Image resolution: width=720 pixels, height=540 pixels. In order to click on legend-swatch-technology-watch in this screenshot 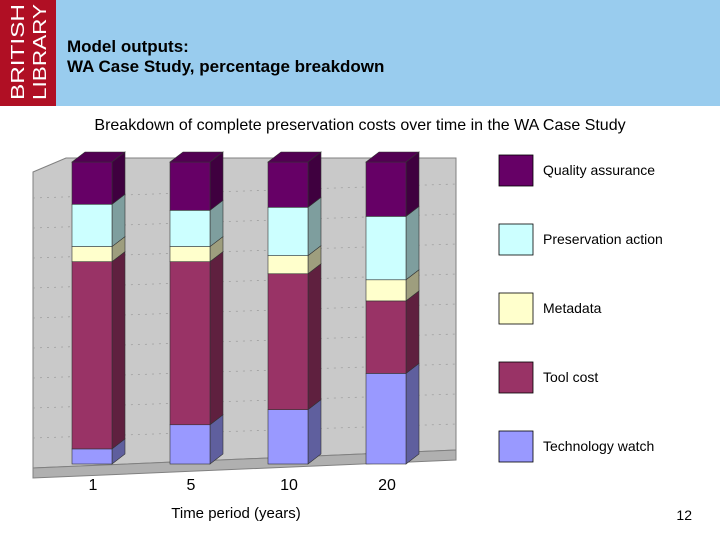, I will do `click(516, 446)`.